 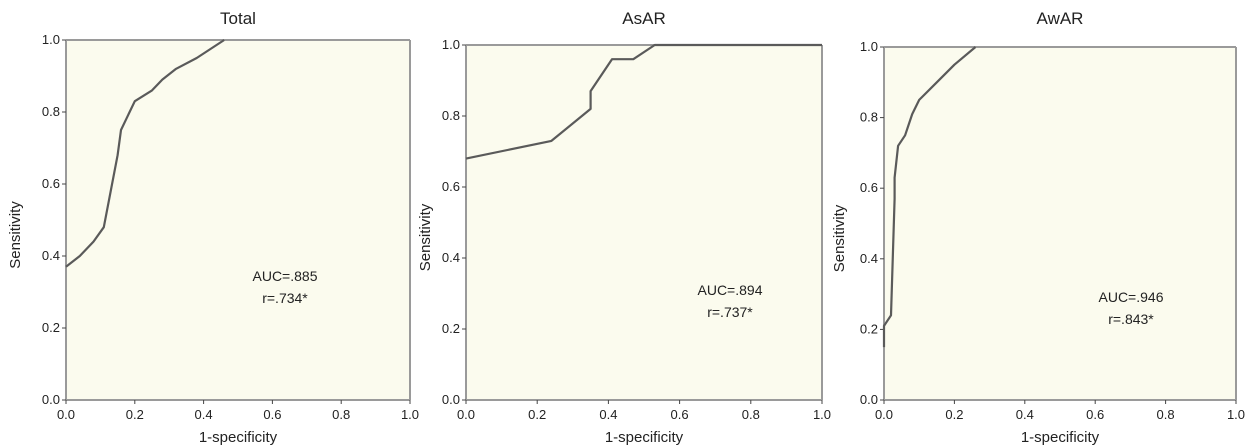 I want to click on chart-1-y-tick-label: 0.2, so click(x=451, y=328).